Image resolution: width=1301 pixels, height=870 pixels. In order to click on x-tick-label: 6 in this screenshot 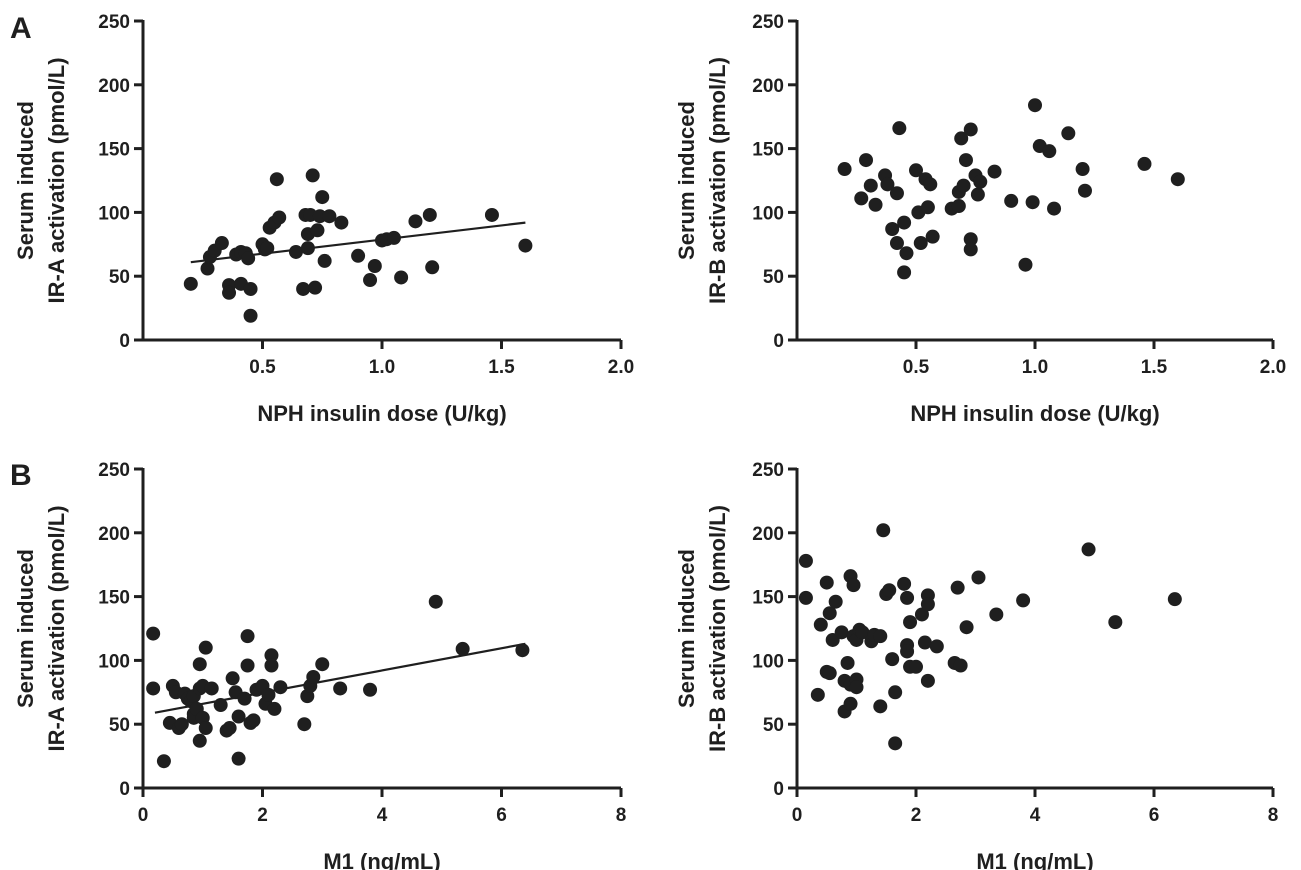, I will do `click(1154, 815)`.